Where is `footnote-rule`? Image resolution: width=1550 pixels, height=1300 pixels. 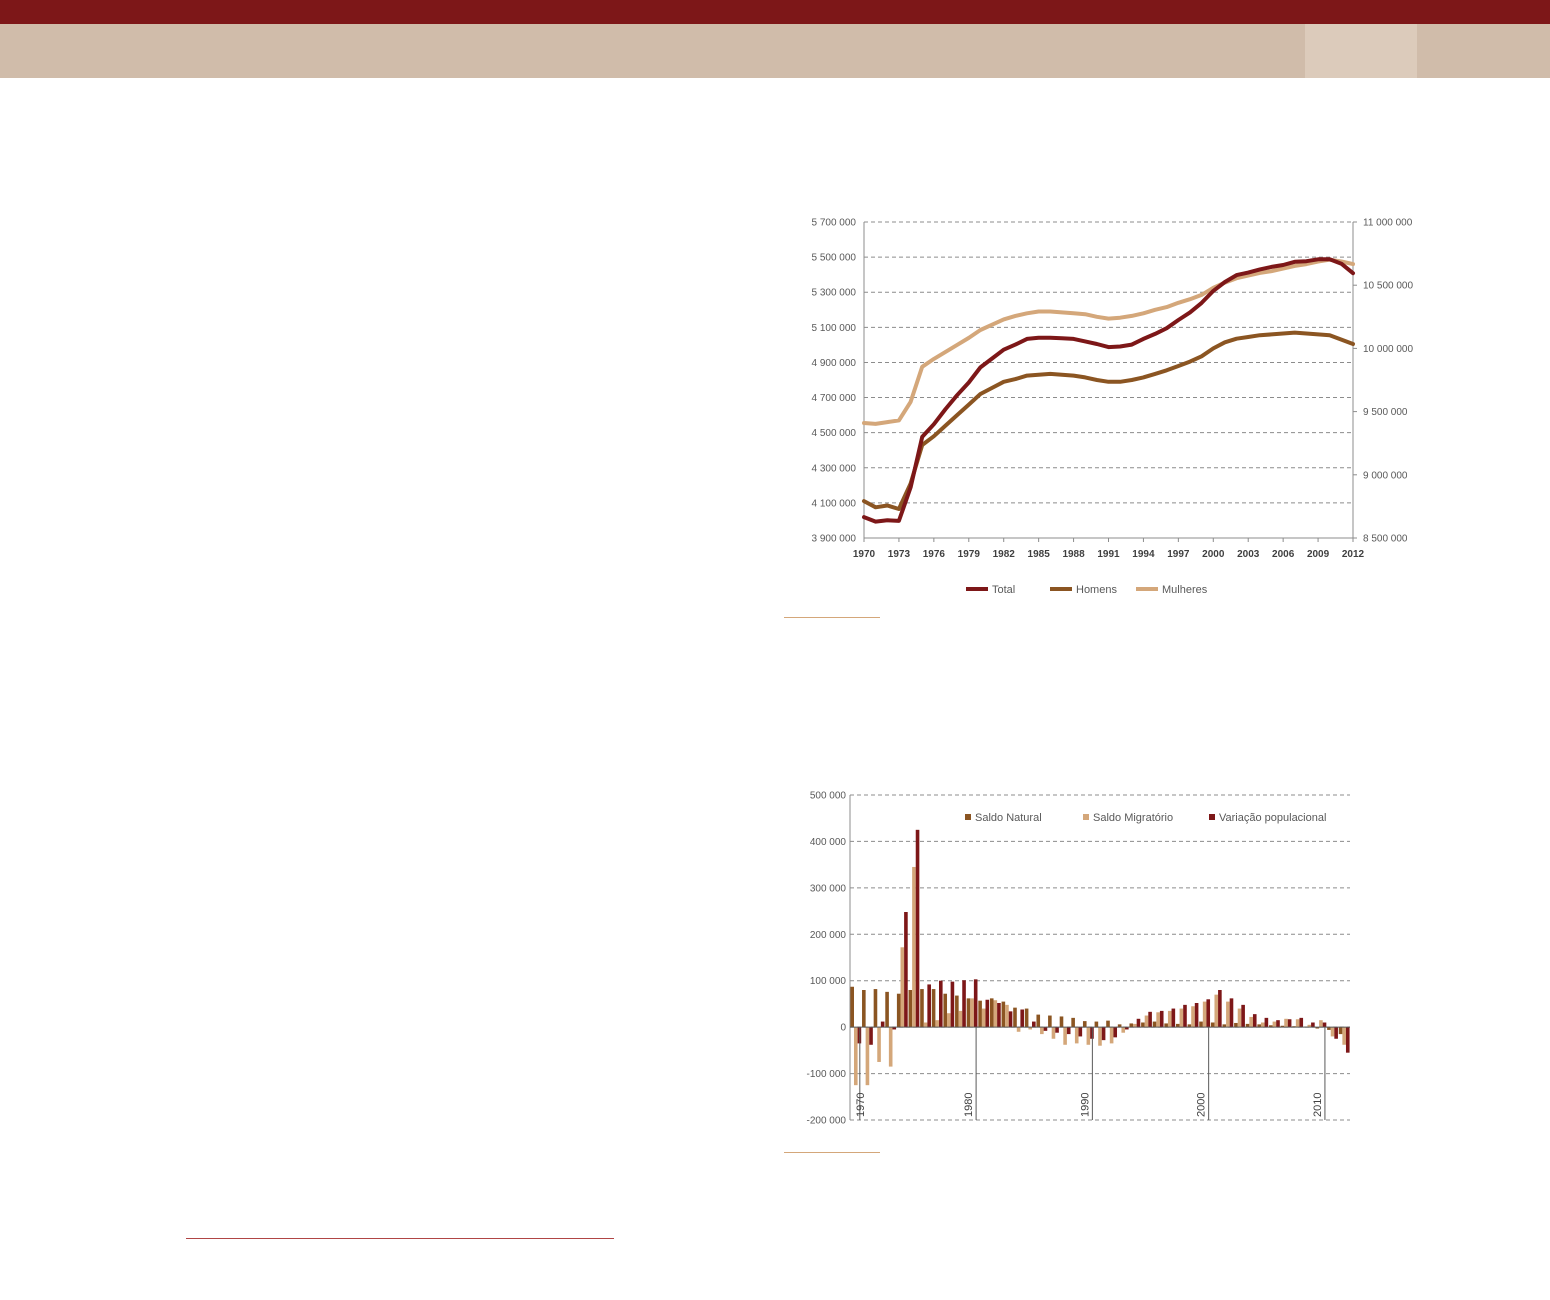 footnote-rule is located at coordinates (400, 1238).